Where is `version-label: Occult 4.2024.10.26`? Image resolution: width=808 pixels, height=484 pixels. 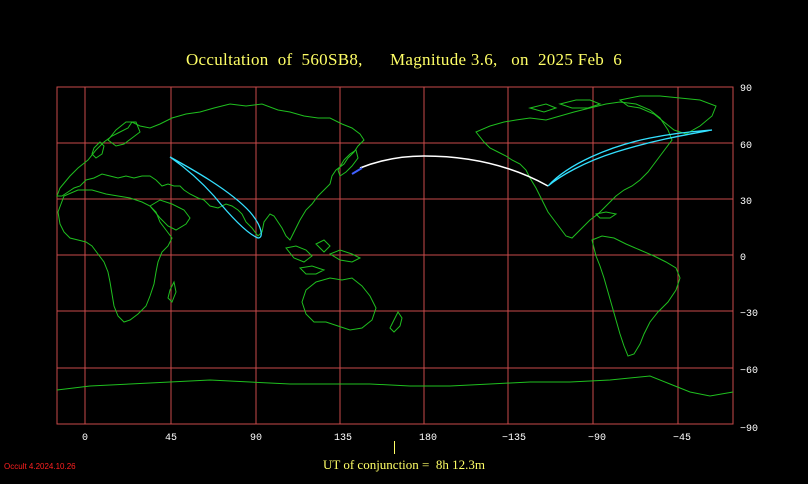
version-label: Occult 4.2024.10.26 is located at coordinates (40, 466).